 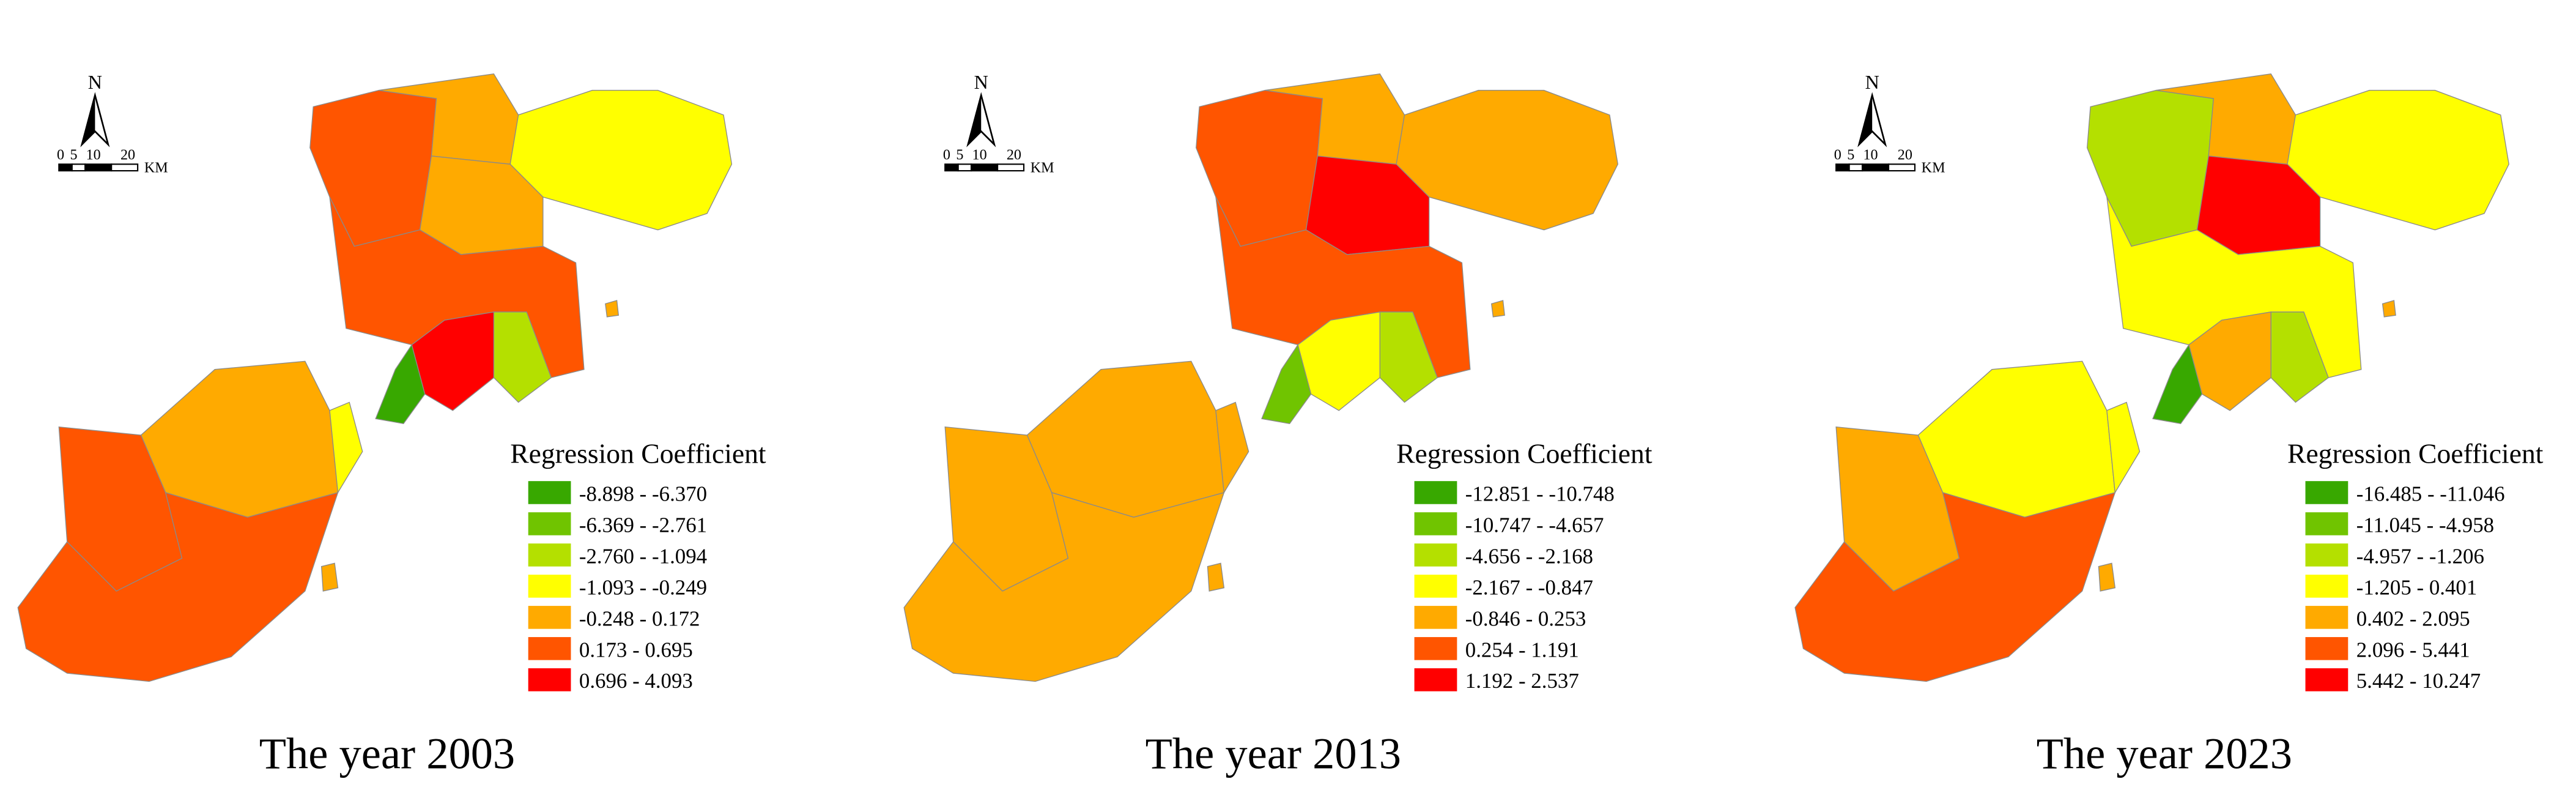 I want to click on legend-label: -16.485 - -11.046, so click(x=2430, y=493).